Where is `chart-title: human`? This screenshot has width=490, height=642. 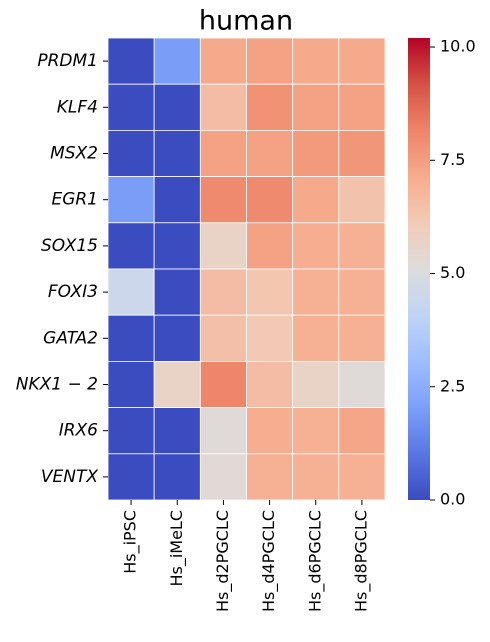
chart-title: human is located at coordinates (246, 21).